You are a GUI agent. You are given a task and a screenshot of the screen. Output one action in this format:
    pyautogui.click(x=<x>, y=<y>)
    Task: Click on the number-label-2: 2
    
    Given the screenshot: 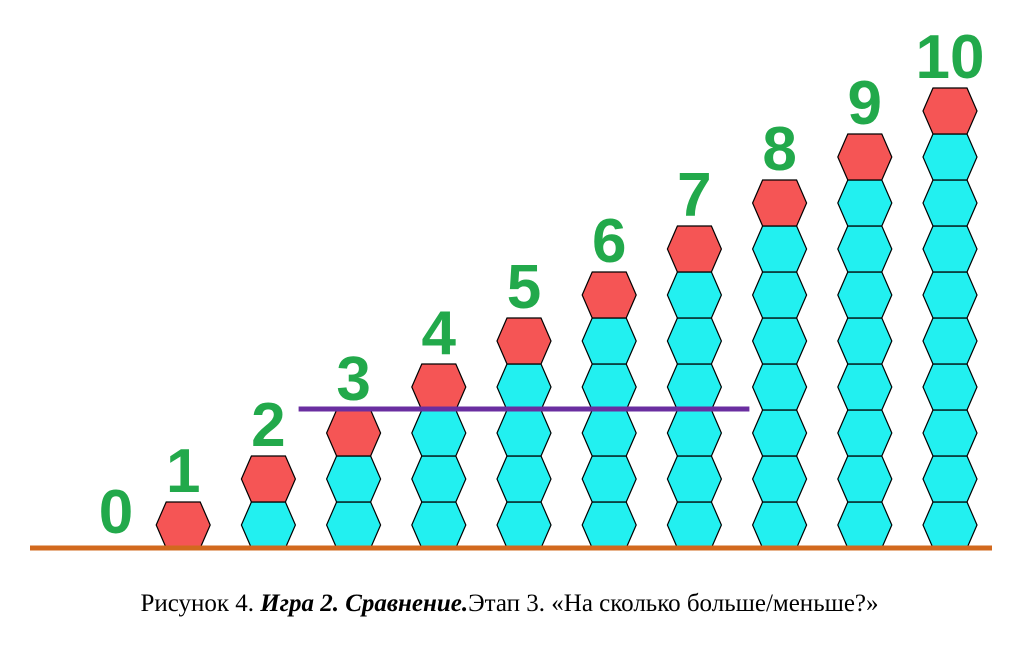 What is the action you would take?
    pyautogui.click(x=268, y=425)
    